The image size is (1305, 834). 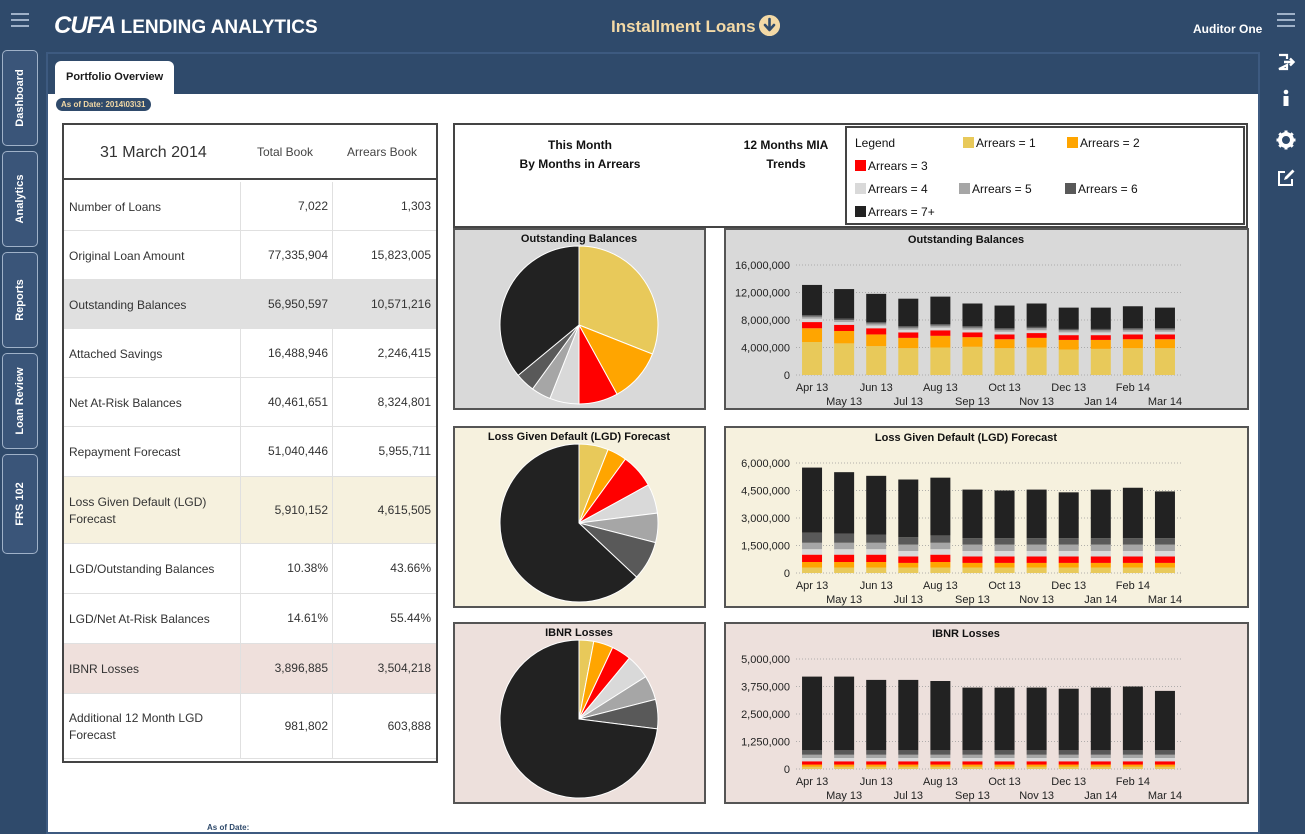 I want to click on row-arrears-book: 603,888, so click(x=409, y=725).